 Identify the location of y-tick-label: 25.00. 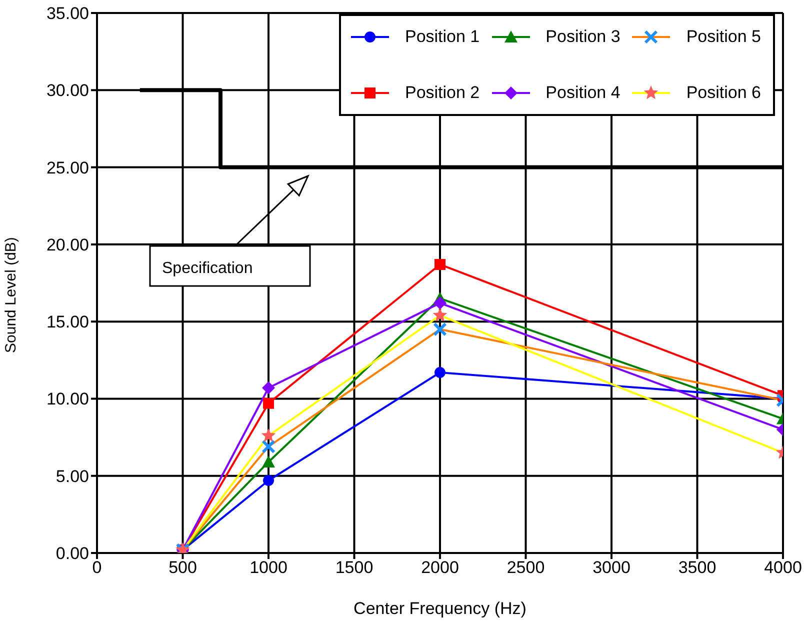
(67, 168).